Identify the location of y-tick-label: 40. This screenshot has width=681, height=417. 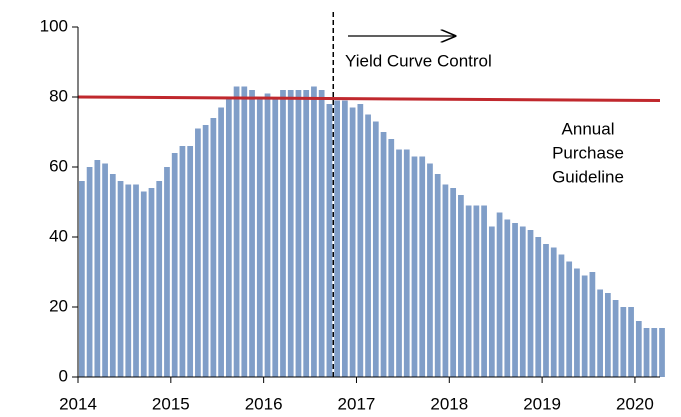
(58, 235).